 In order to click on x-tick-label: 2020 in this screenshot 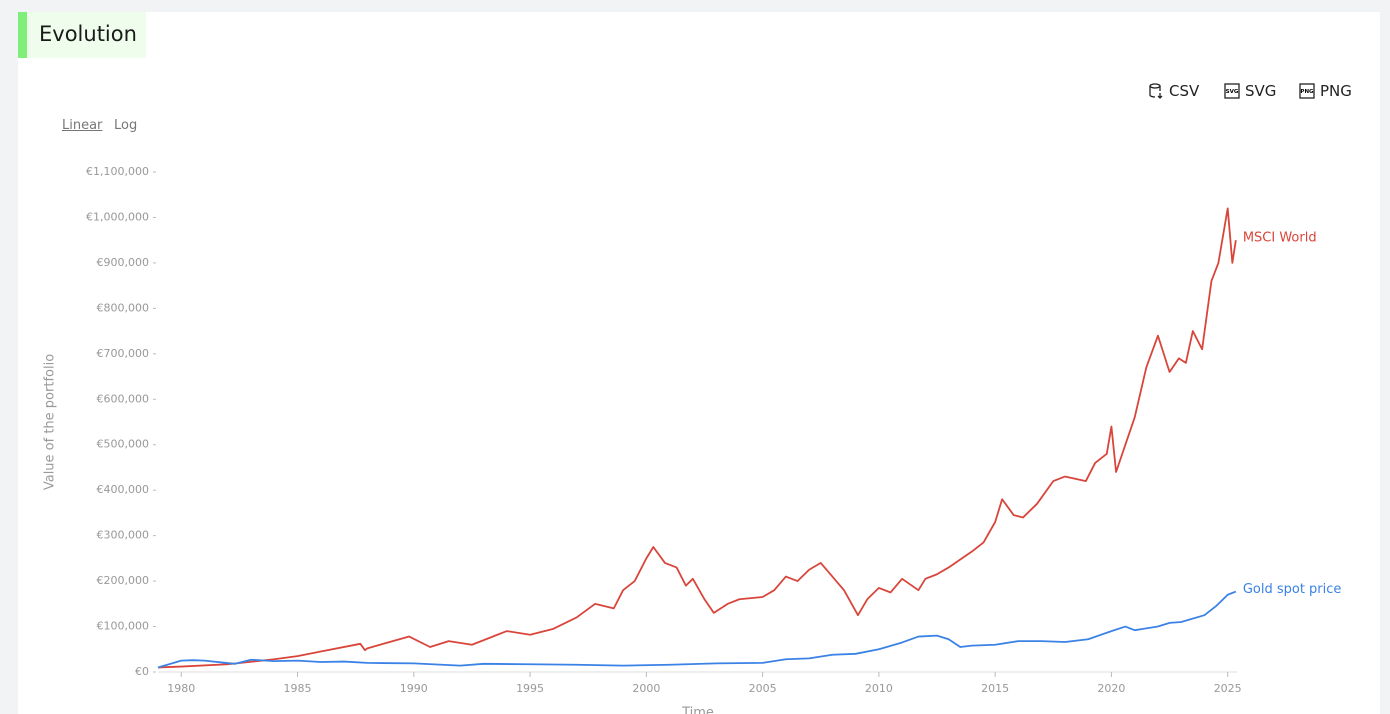, I will do `click(1111, 688)`.